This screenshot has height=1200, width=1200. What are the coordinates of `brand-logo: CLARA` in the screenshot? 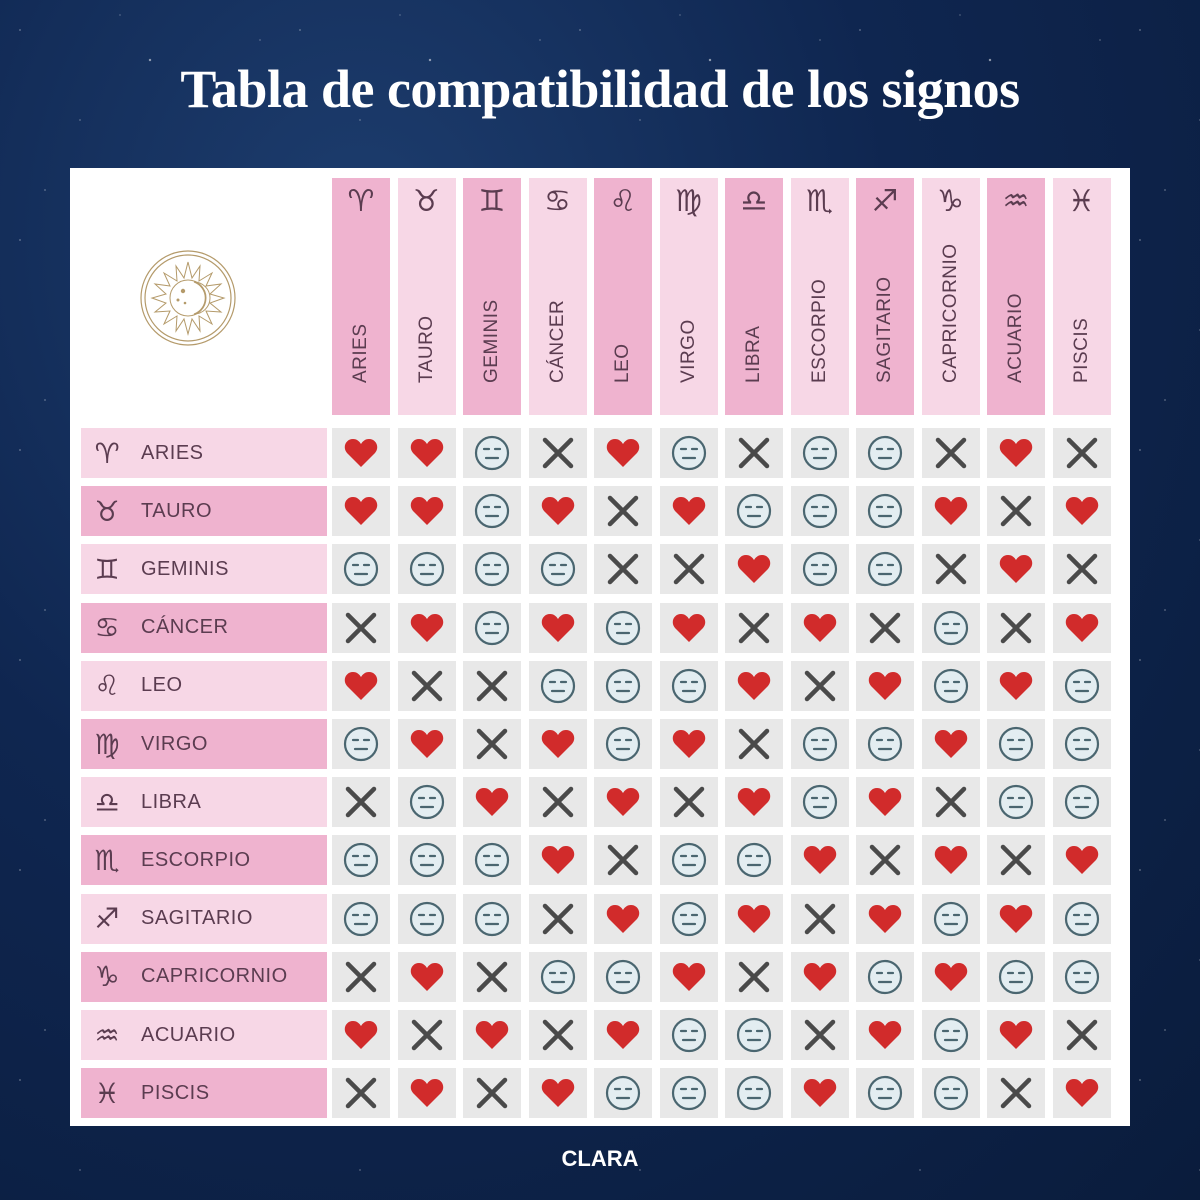 It's located at (600, 1158).